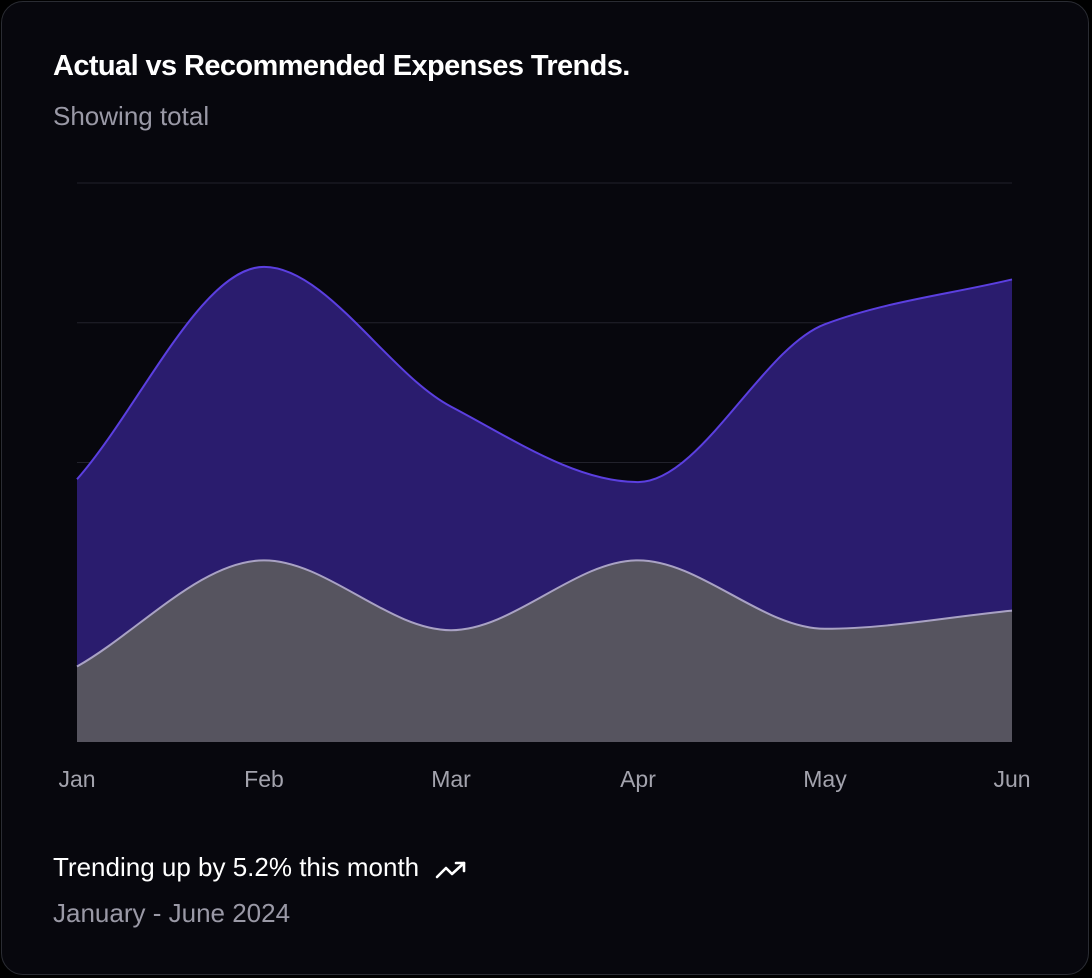 The width and height of the screenshot is (1092, 978). Describe the element at coordinates (341, 66) in the screenshot. I see `chart-title: Actual vs Recommended Expenses Trends.` at that location.